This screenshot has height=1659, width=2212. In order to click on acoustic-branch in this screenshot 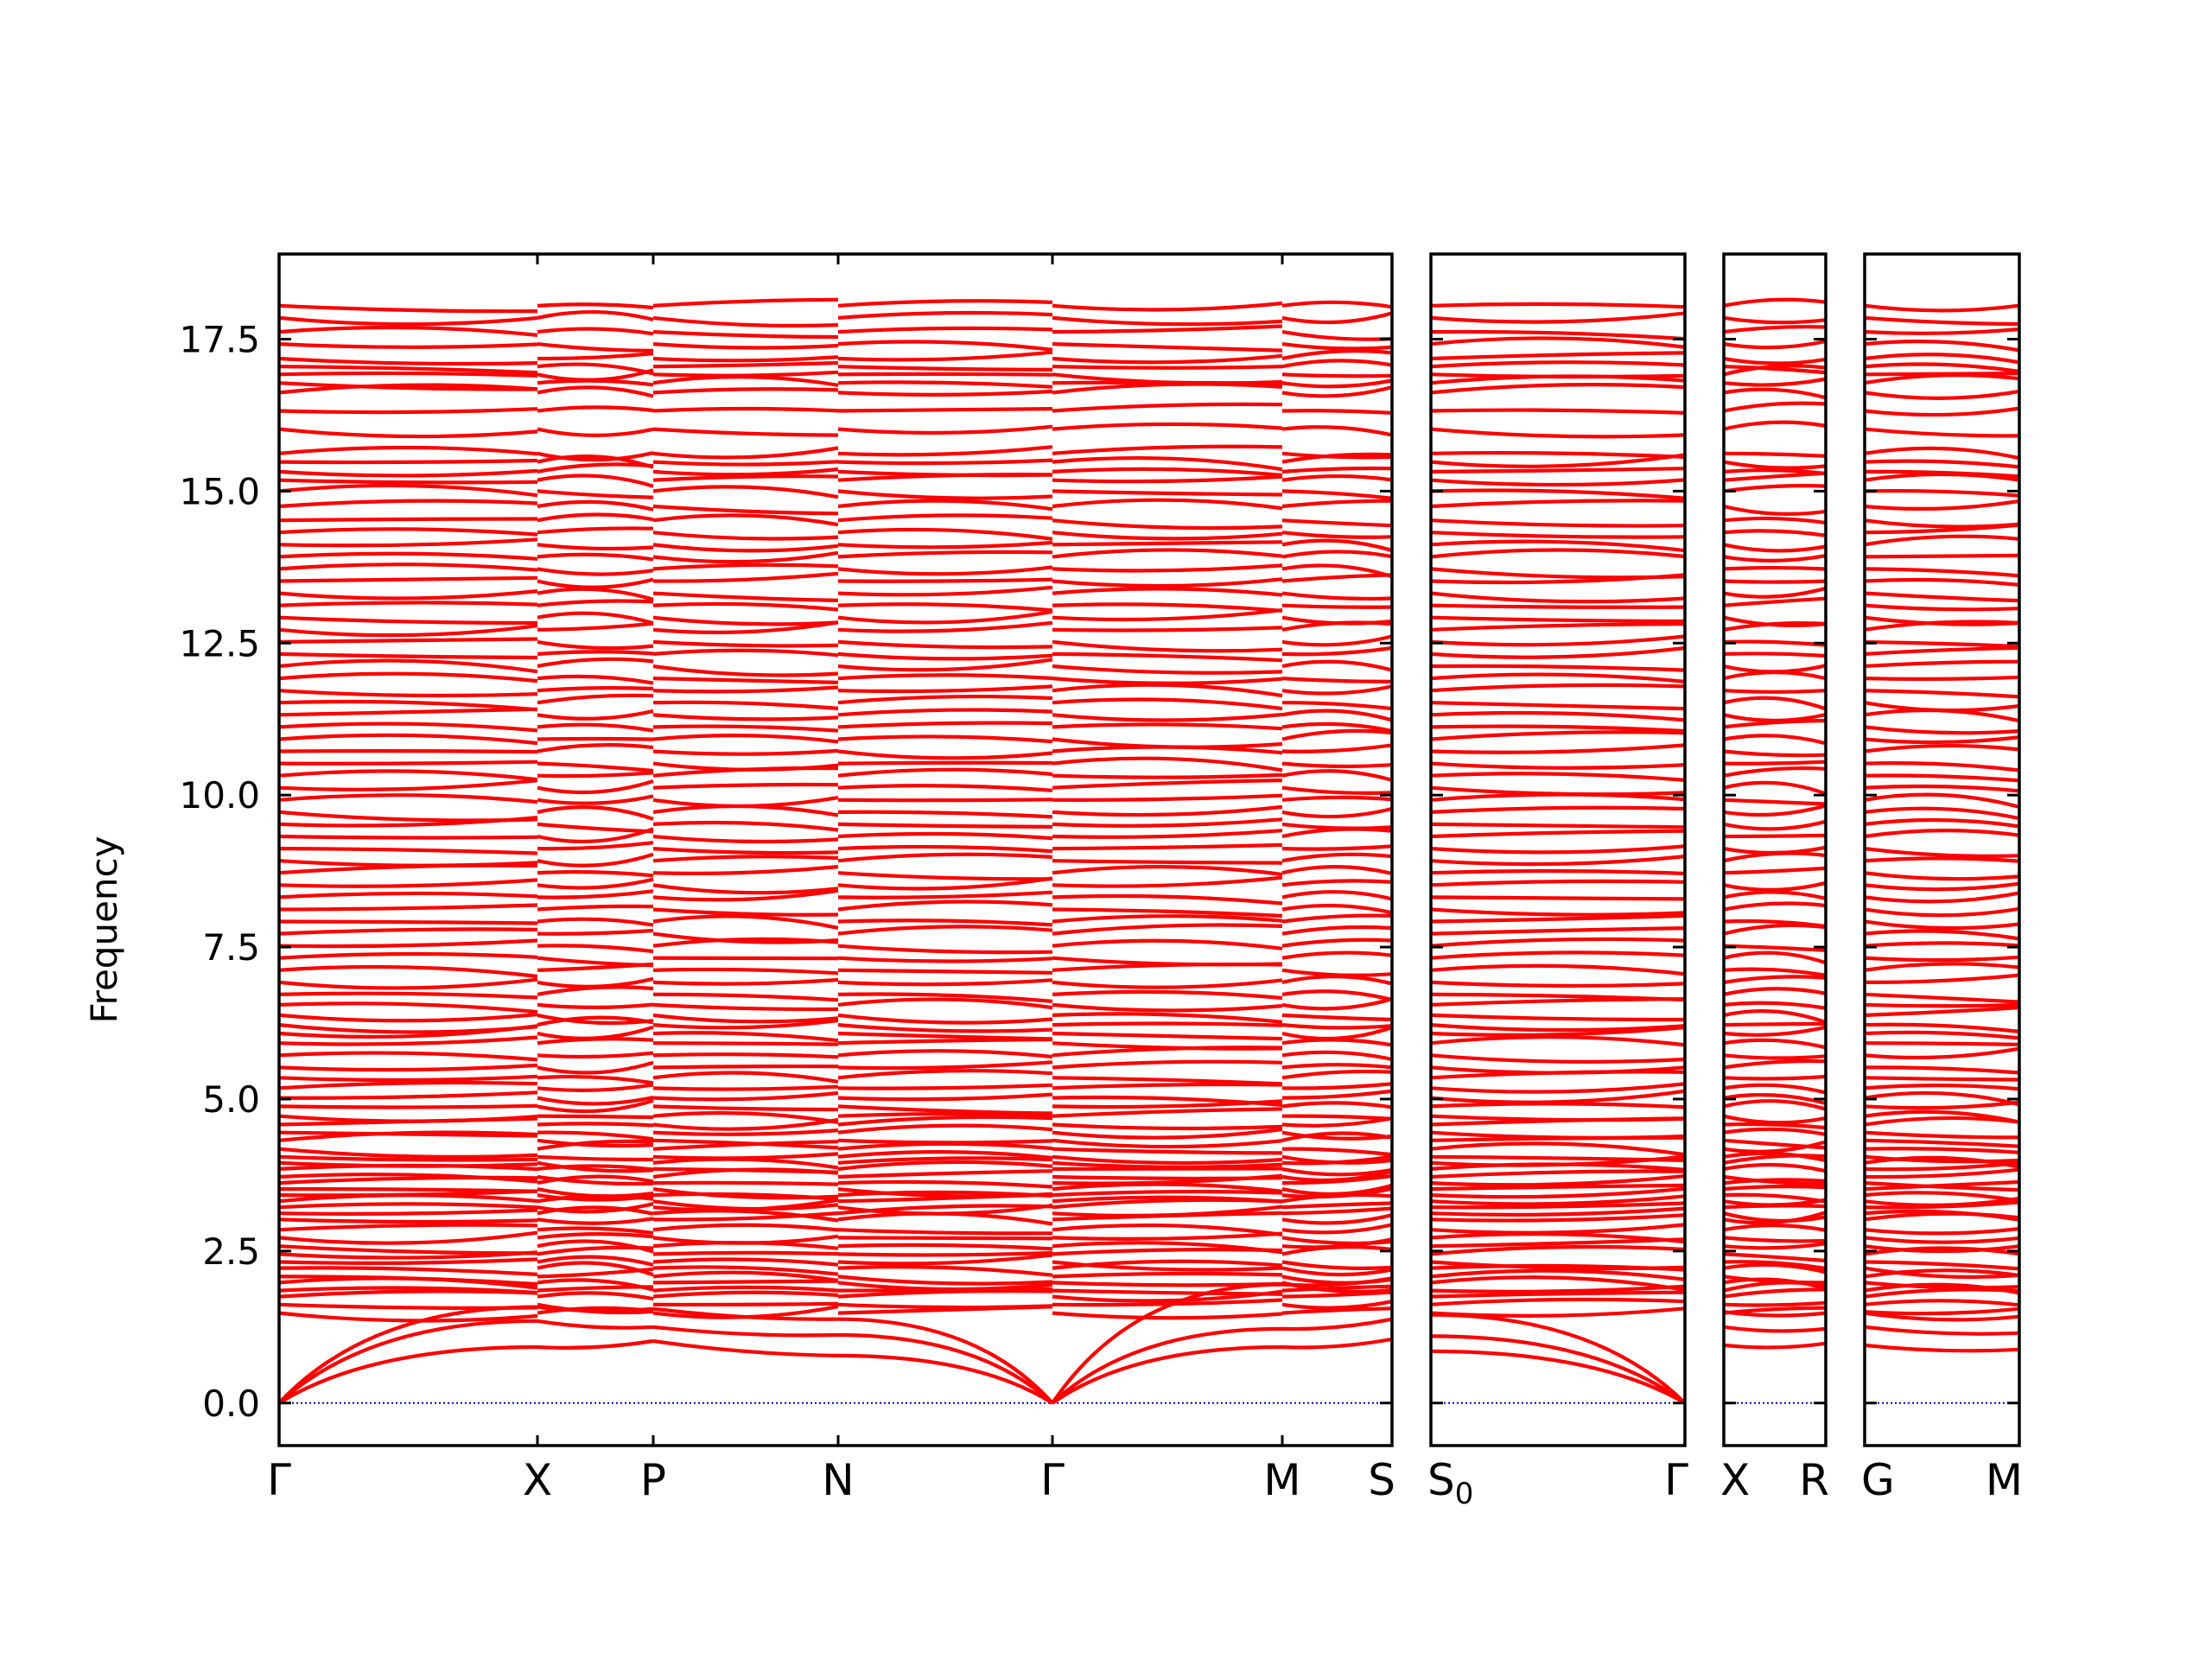, I will do `click(1942, 1330)`.